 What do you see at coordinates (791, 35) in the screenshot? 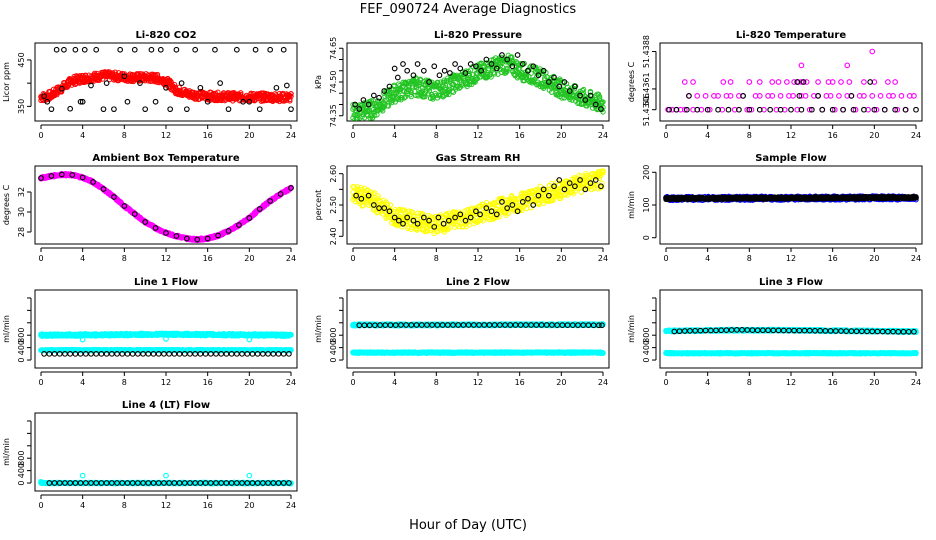
I see `panel-title: Li-820 Temperature` at bounding box center [791, 35].